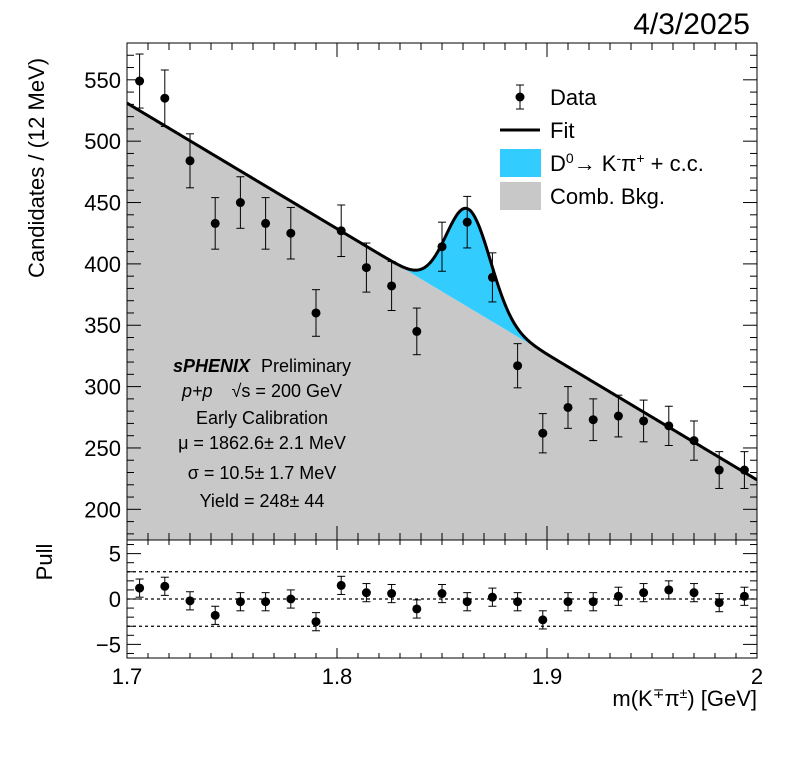 The height and width of the screenshot is (772, 796). What do you see at coordinates (102, 203) in the screenshot?
I see `y-tick-label: 450` at bounding box center [102, 203].